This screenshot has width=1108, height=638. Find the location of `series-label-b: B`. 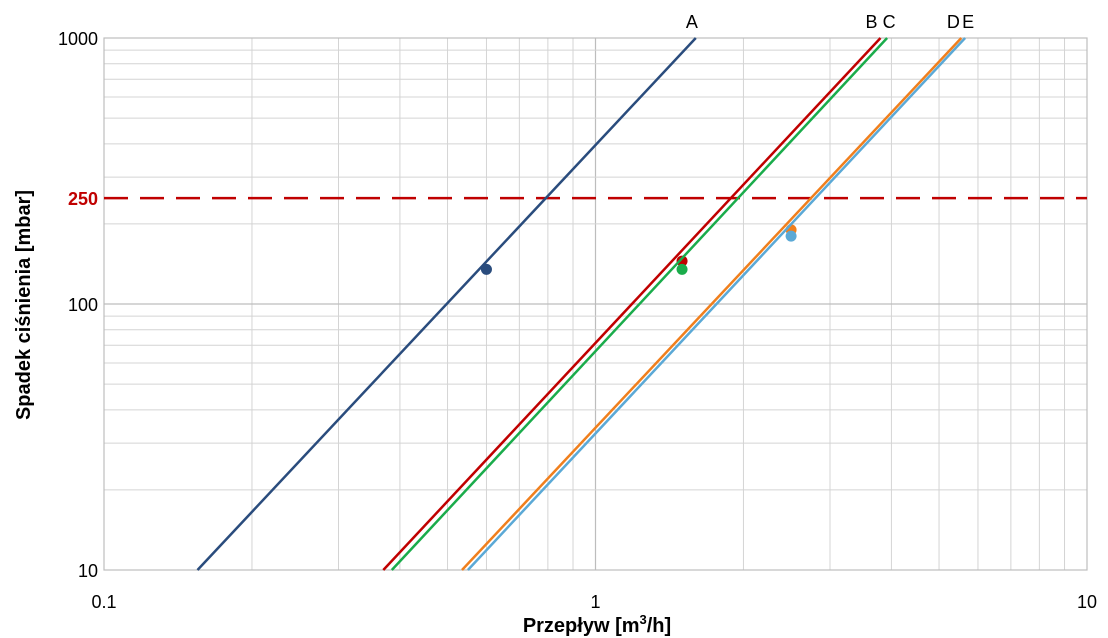

series-label-b: B is located at coordinates (871, 22).